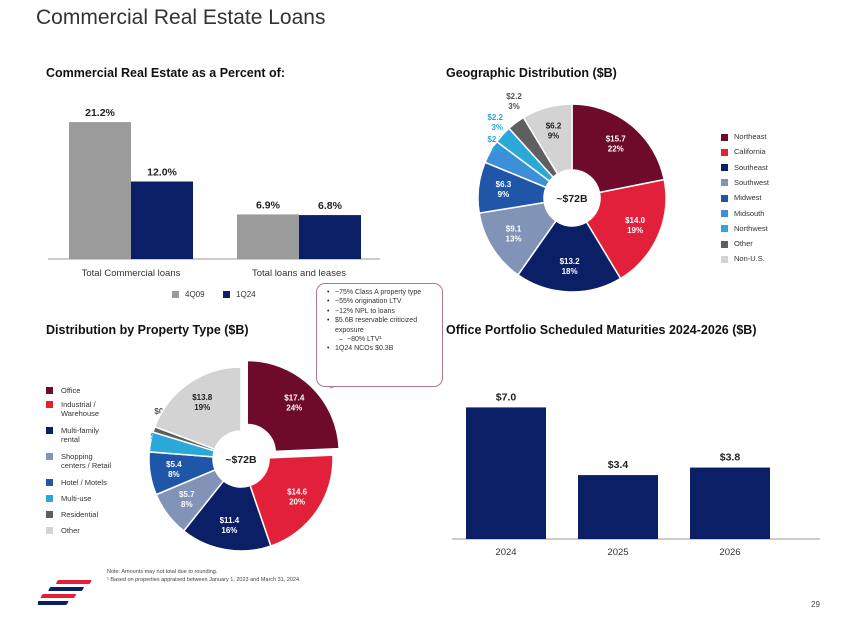 Image resolution: width=848 pixels, height=629 pixels. Describe the element at coordinates (49, 530) in the screenshot. I see `property-legend-swatch-other` at that location.